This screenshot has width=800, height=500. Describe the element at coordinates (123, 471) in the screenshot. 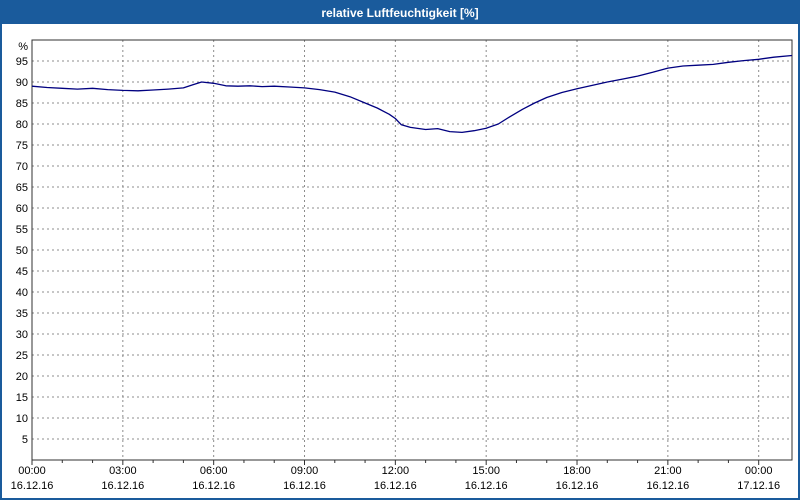

I see `x-tick-time: 03:00` at that location.